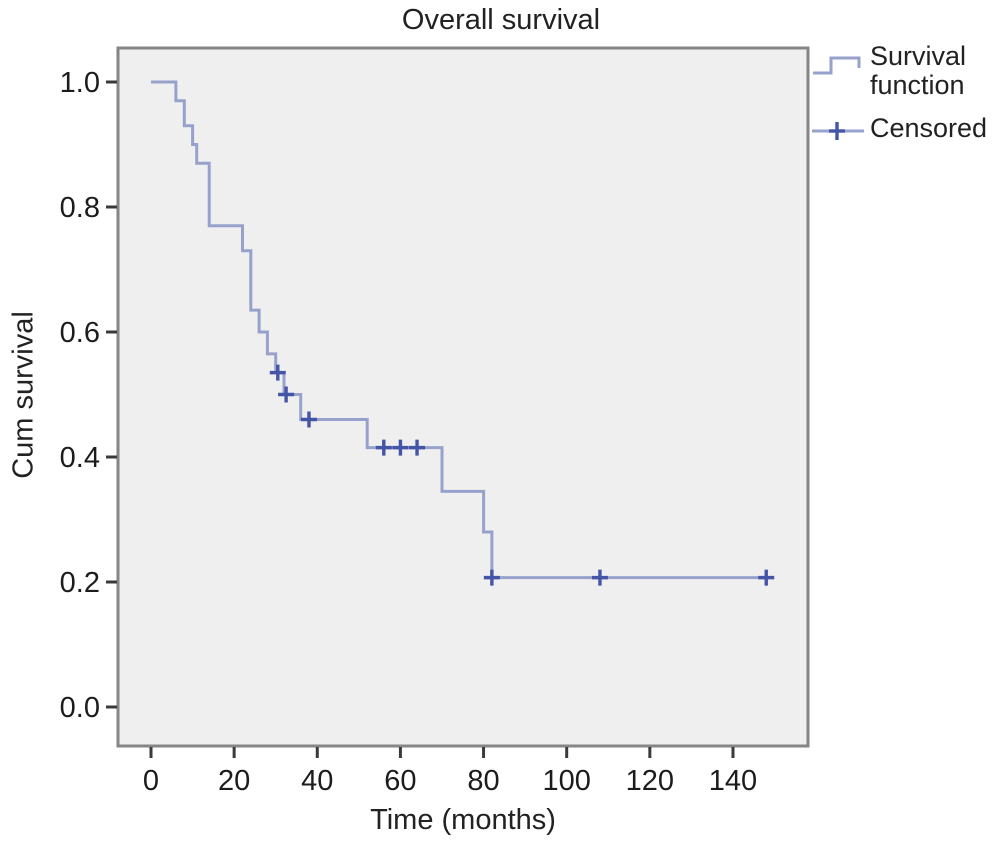  Describe the element at coordinates (906, 101) in the screenshot. I see `legend: Survival function Censored` at that location.